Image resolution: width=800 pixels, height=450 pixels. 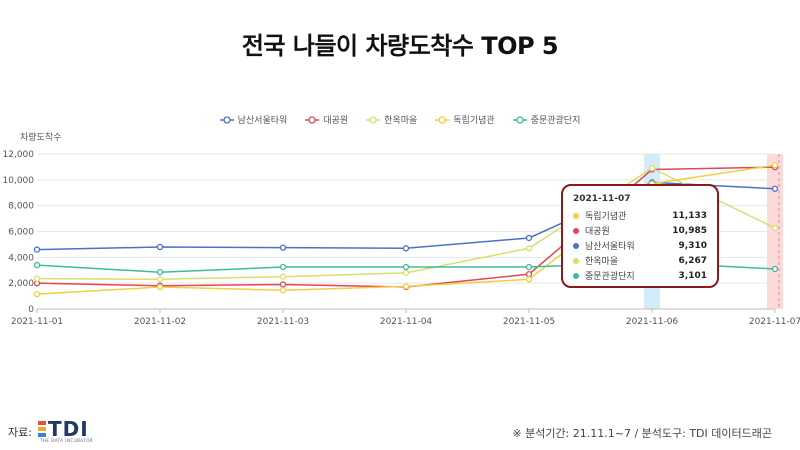 I want to click on legend-label: 대공원, so click(x=336, y=121).